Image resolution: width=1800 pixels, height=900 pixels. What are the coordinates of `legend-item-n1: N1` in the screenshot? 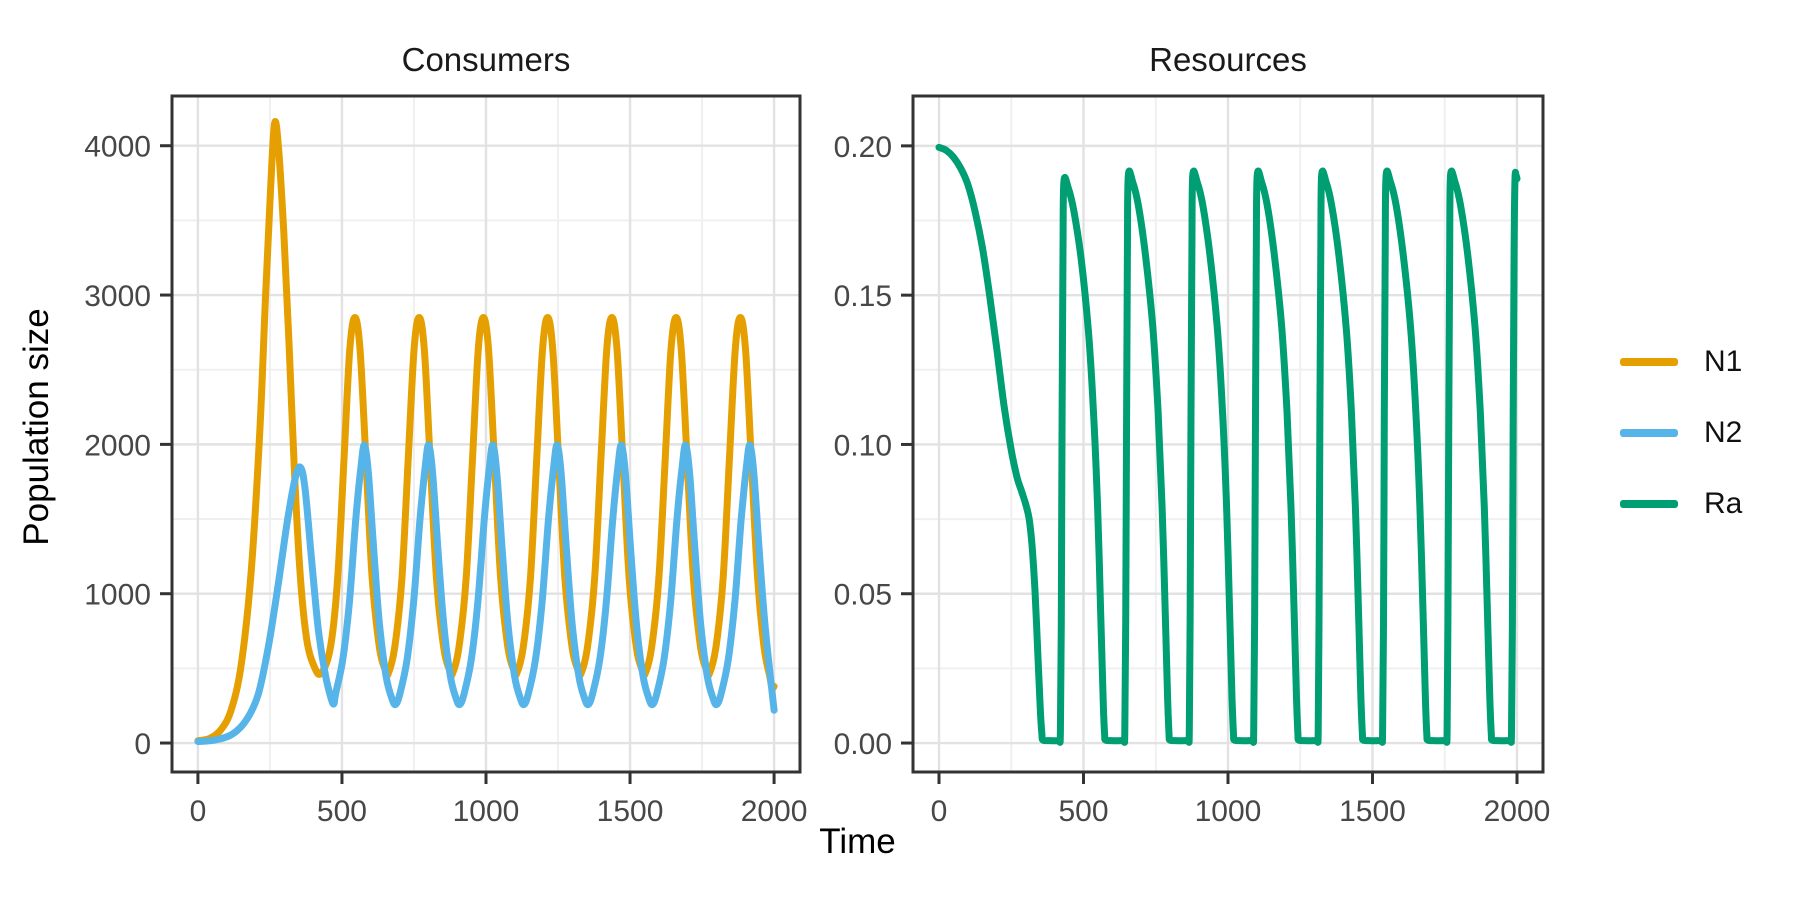 It's located at (1681, 362).